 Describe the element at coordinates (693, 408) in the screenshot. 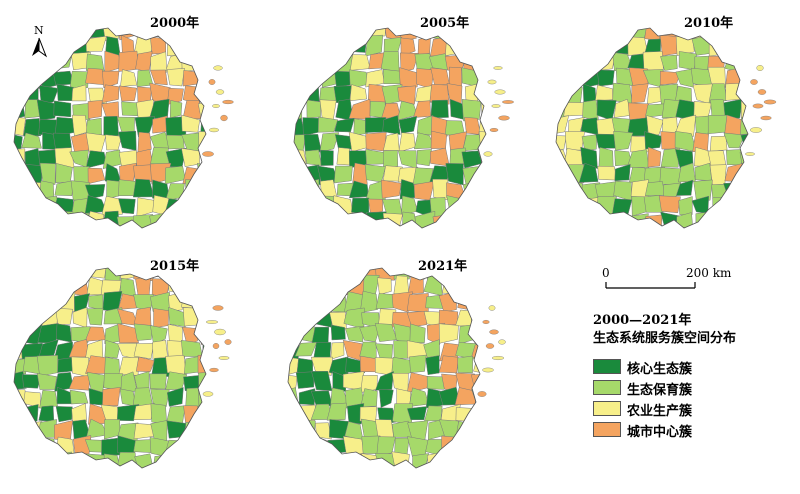

I see `legend-item: 农业生产簇` at that location.